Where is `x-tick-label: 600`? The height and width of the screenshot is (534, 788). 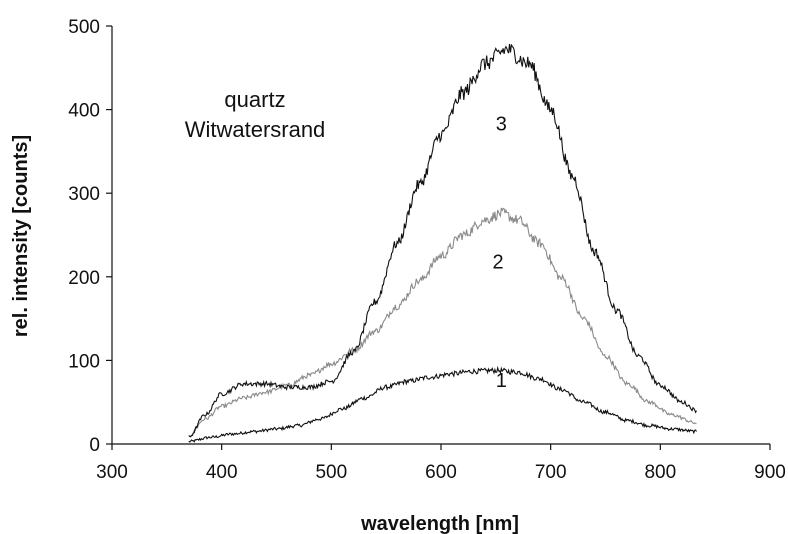
x-tick-label: 600 is located at coordinates (441, 472).